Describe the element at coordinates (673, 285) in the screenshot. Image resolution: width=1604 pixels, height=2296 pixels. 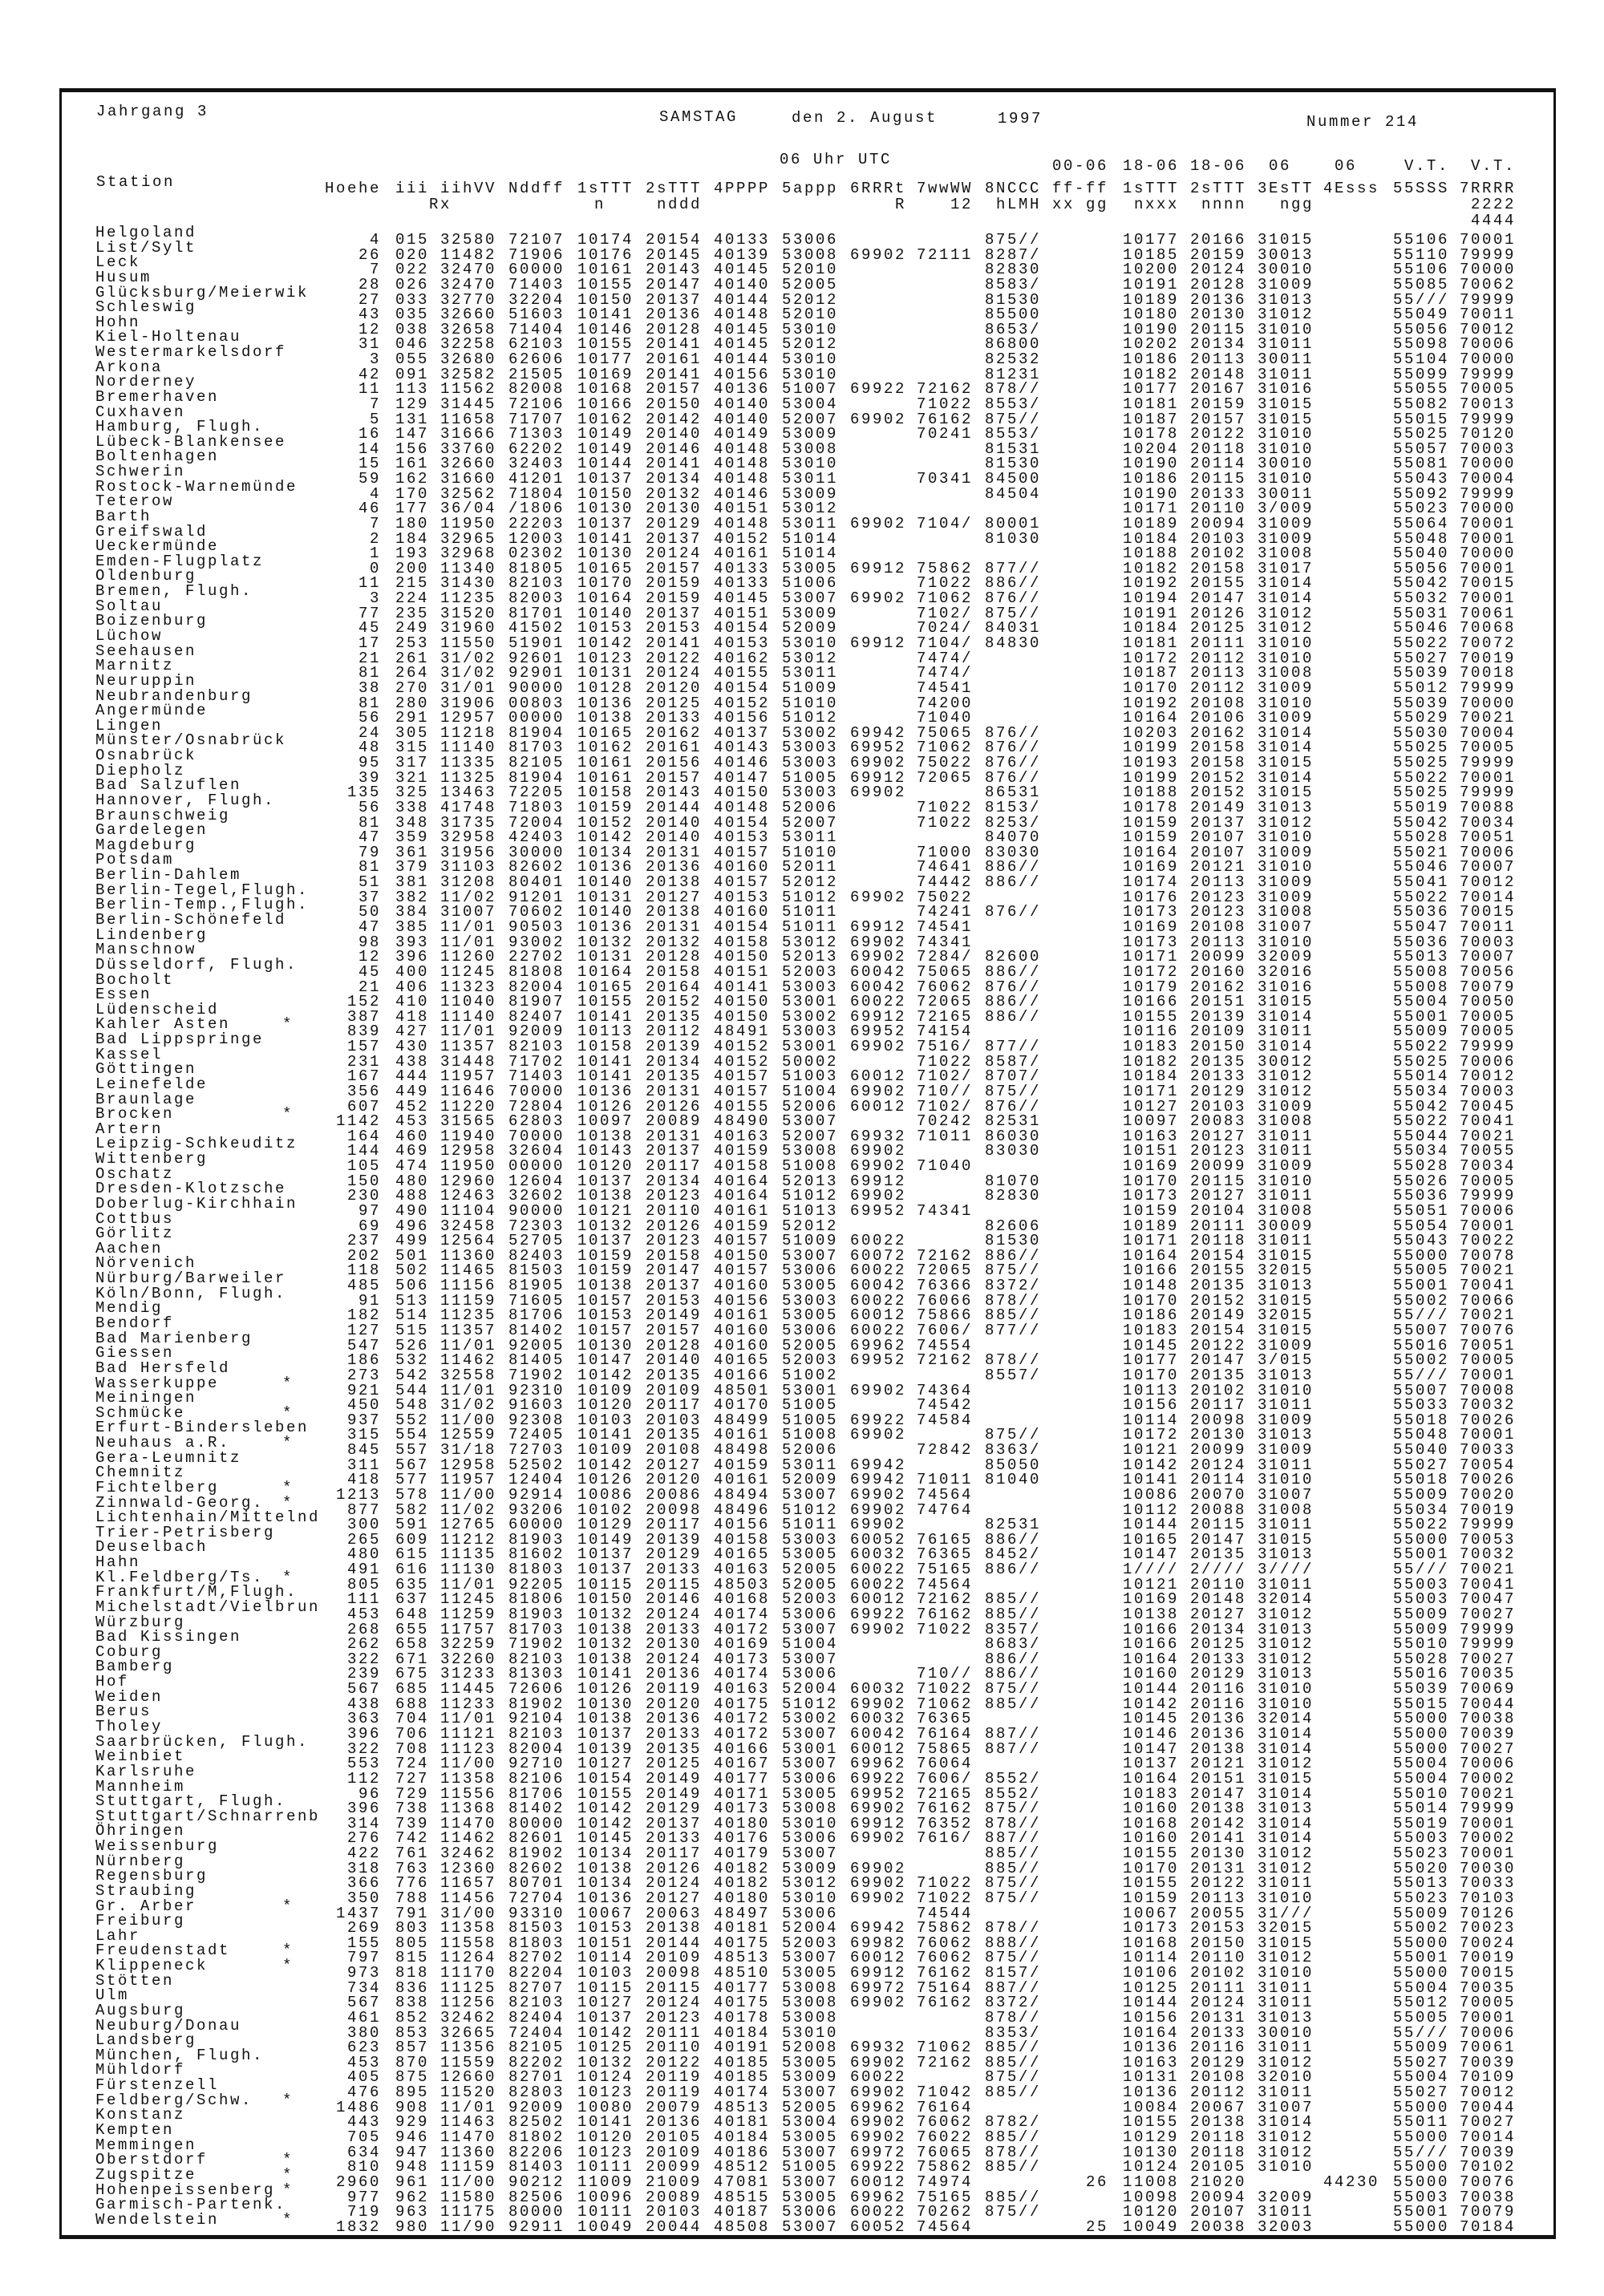
I see `cell-2sttt: 20147` at that location.